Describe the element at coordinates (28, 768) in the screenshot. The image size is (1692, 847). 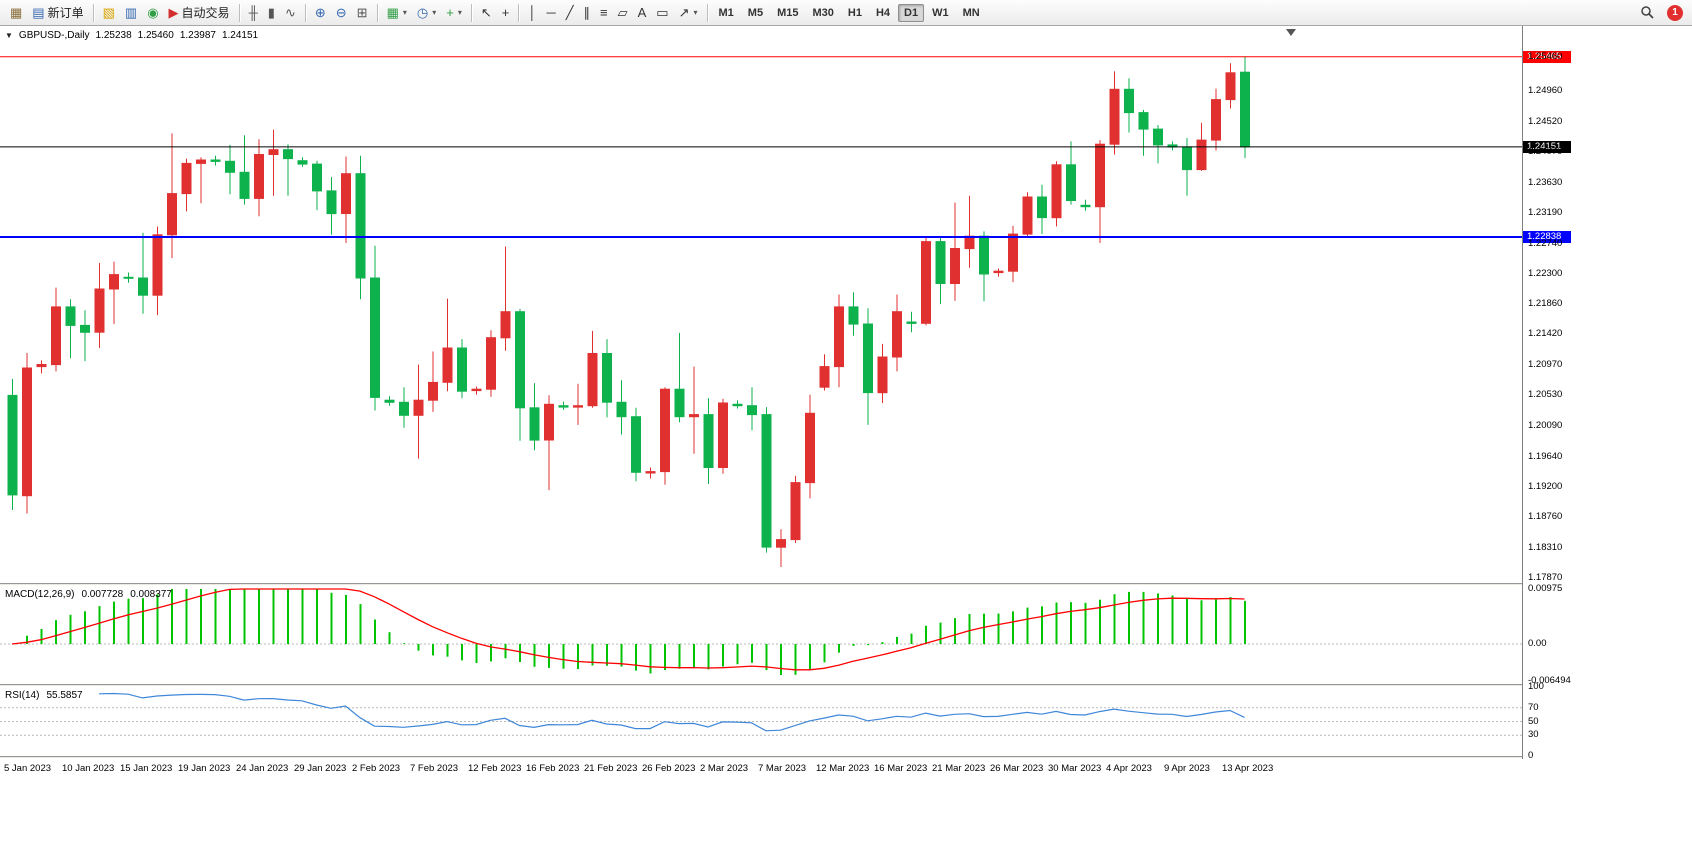
I see `date-axis-label: 5 Jan 2023` at that location.